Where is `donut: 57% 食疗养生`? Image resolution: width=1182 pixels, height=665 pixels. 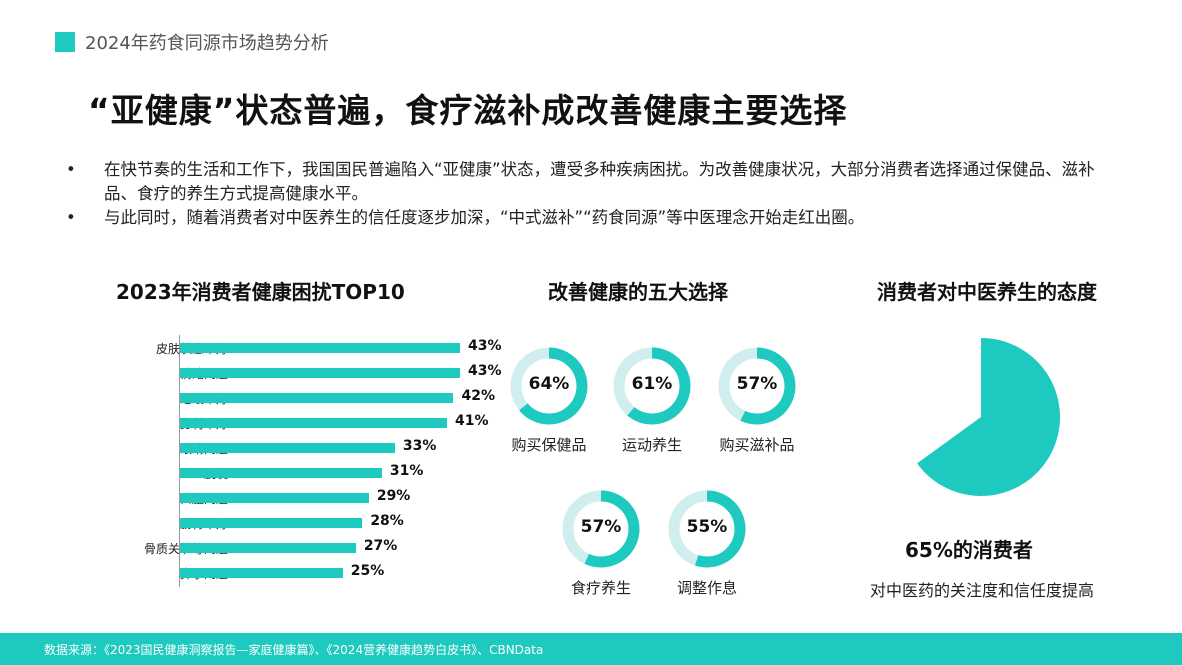 donut: 57% 食疗养生 is located at coordinates (601, 543).